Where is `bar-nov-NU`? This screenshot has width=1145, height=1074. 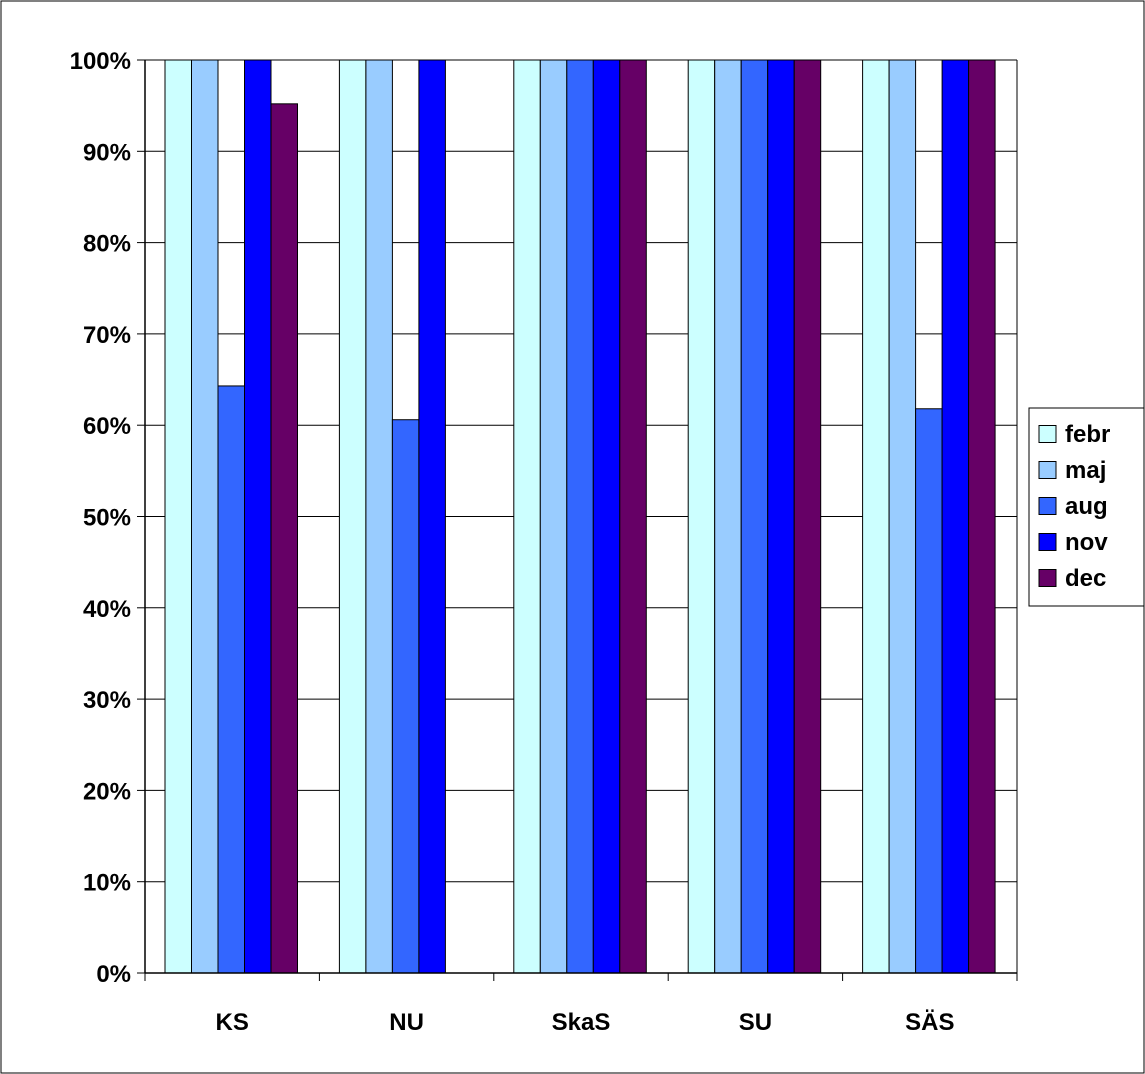
bar-nov-NU is located at coordinates (432, 516).